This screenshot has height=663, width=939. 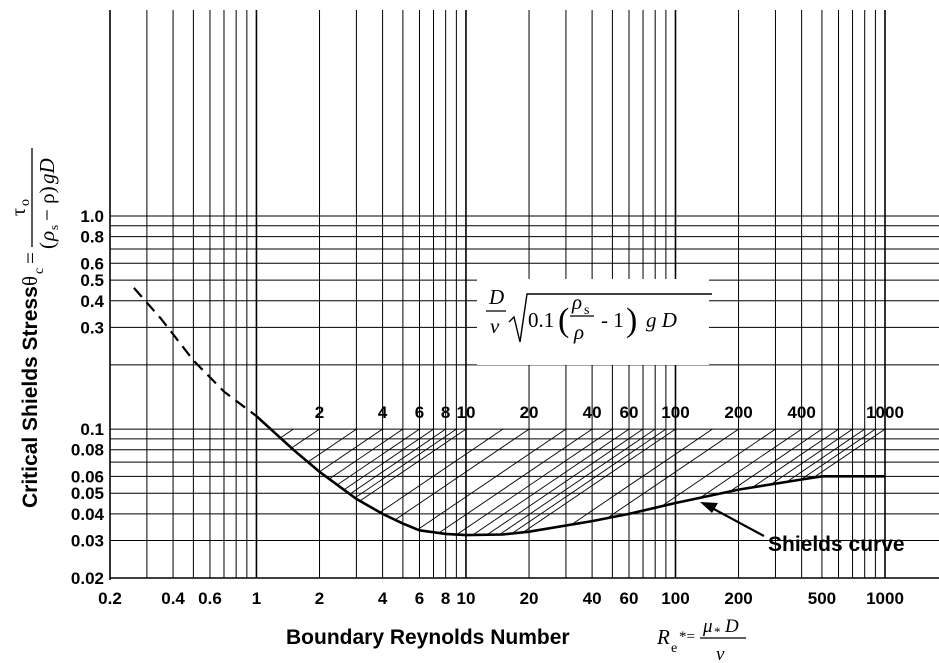 I want to click on x-tick-label: 1, so click(x=256, y=598).